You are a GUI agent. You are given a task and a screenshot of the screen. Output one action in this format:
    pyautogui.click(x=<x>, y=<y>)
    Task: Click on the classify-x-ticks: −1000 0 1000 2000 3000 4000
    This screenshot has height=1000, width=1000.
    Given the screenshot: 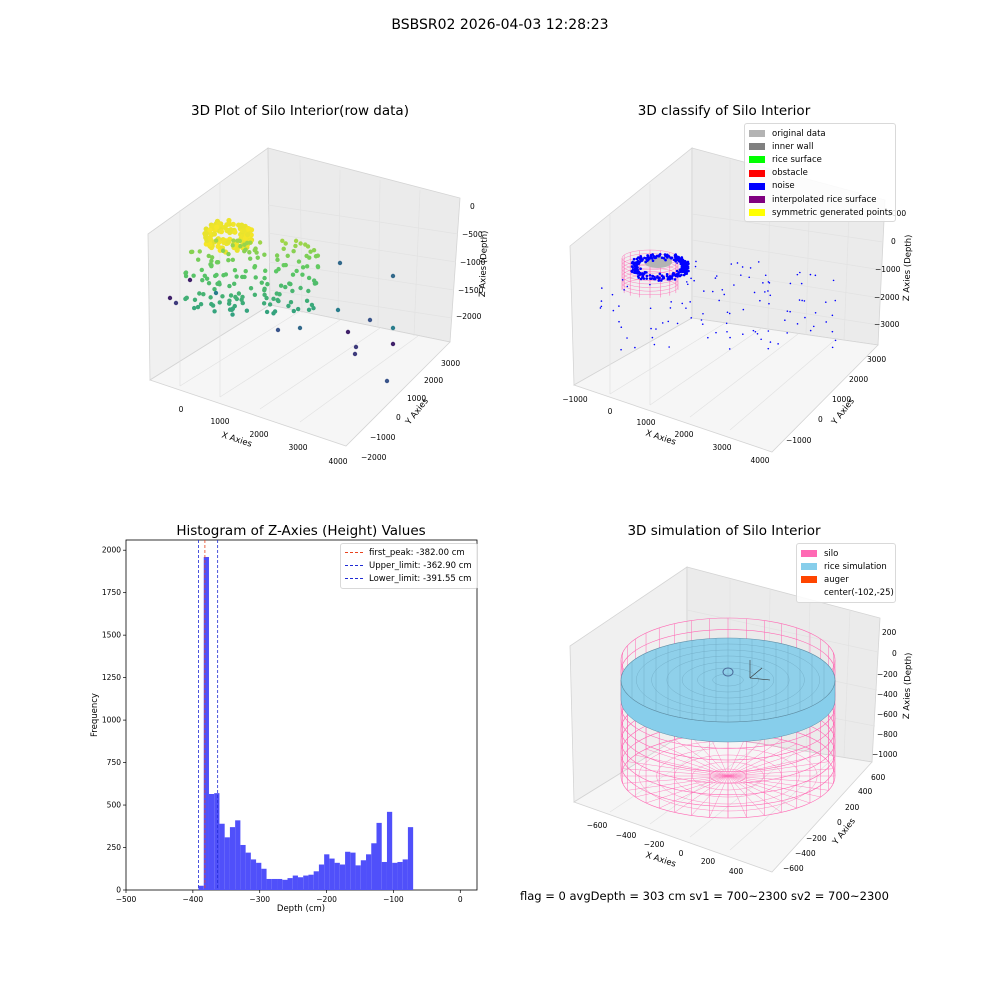 What is the action you would take?
    pyautogui.click(x=665, y=430)
    